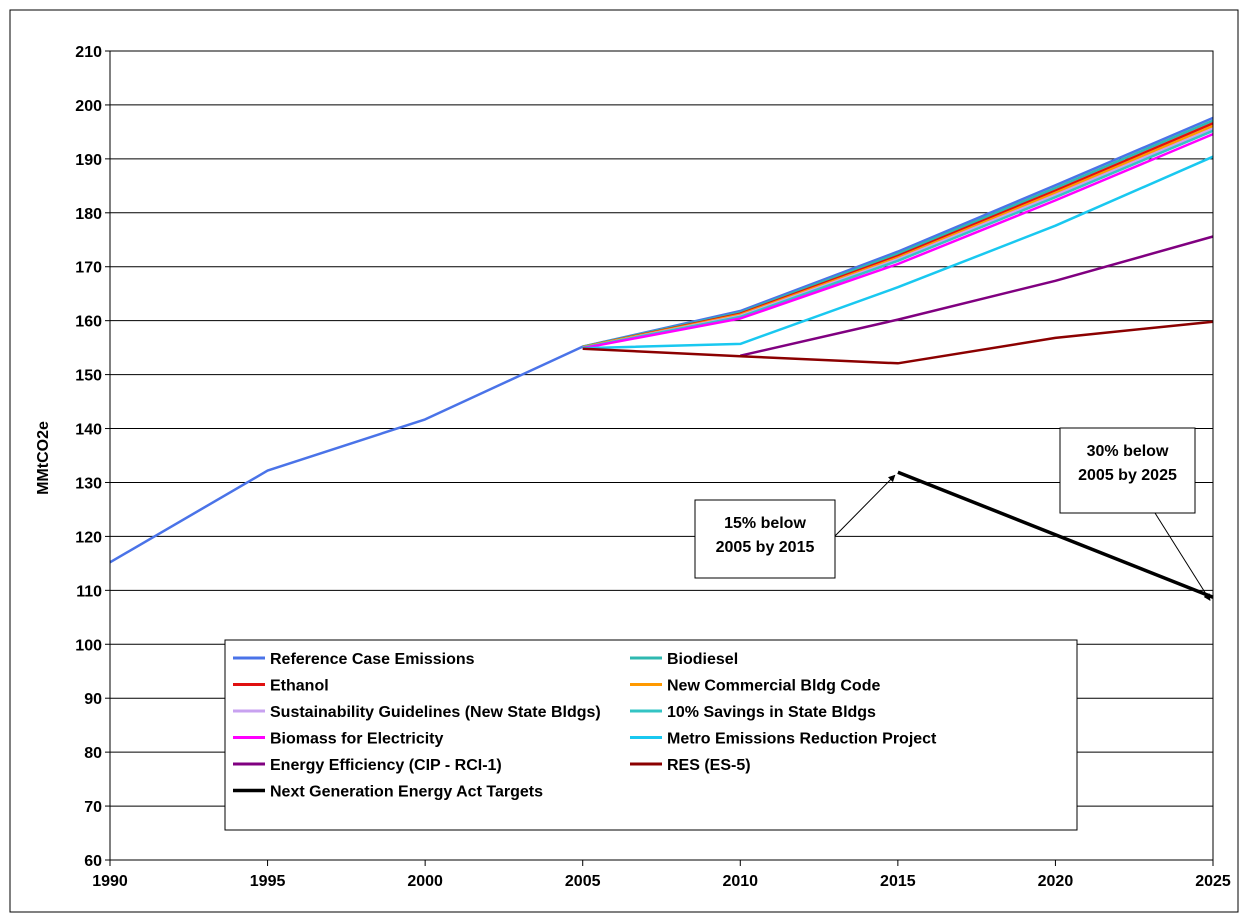 The image size is (1250, 921). I want to click on y-tick-label: 200, so click(88, 106).